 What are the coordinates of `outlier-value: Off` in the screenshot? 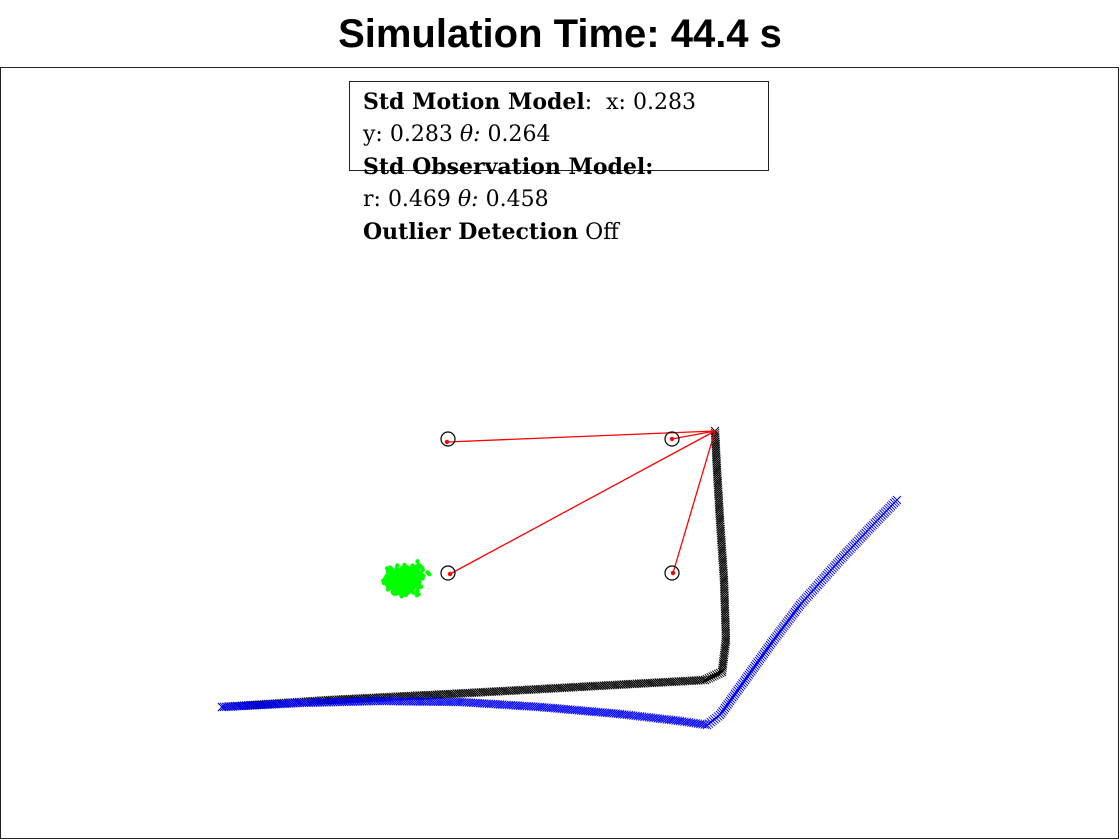 It's located at (602, 232).